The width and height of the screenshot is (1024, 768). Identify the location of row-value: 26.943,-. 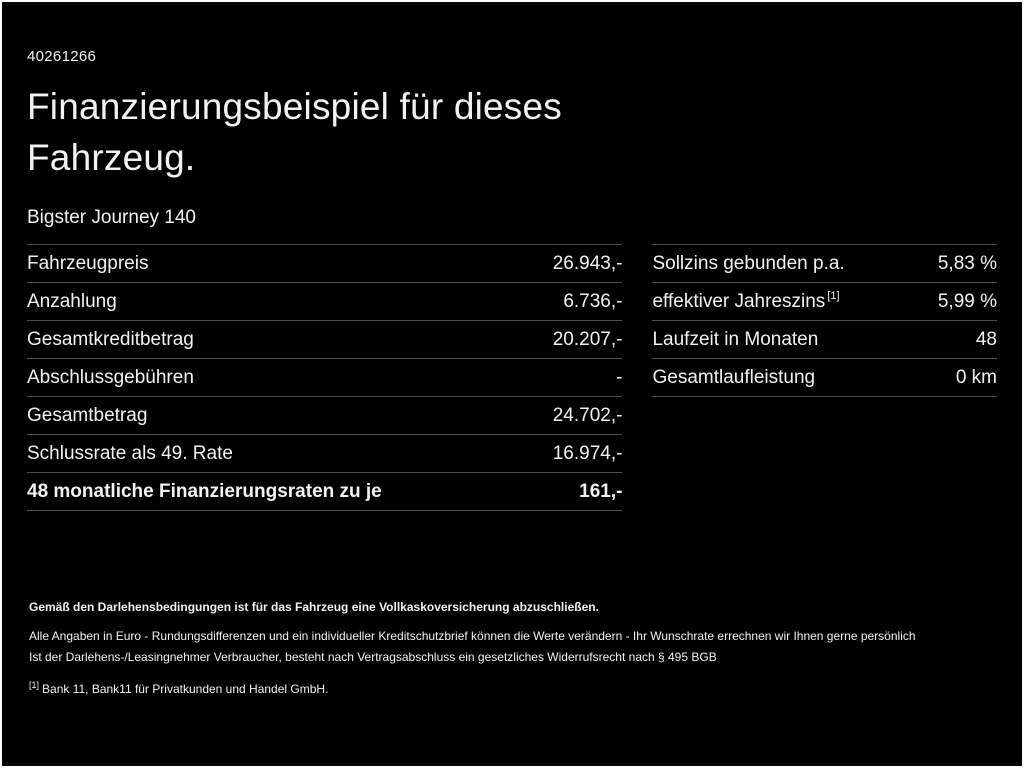
(587, 263).